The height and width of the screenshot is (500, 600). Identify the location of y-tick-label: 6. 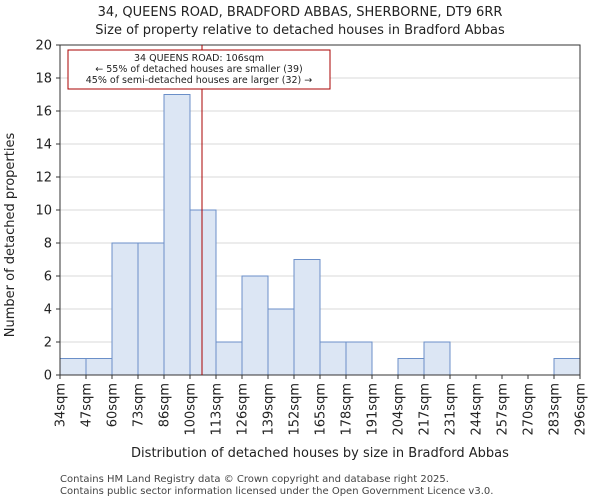
(48, 277).